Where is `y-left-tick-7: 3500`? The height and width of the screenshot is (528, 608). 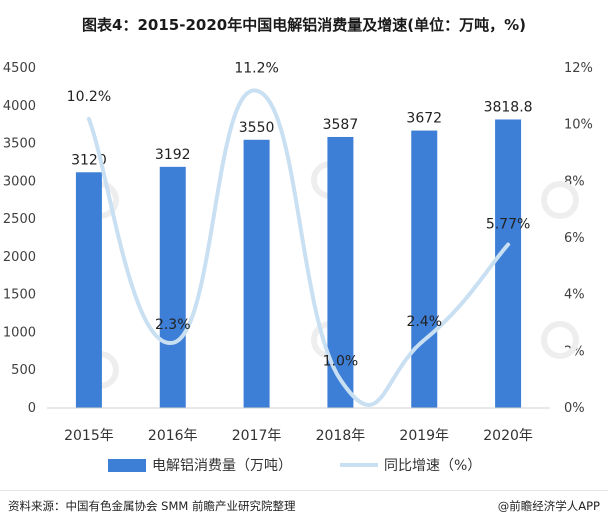 y-left-tick-7: 3500 is located at coordinates (19, 144).